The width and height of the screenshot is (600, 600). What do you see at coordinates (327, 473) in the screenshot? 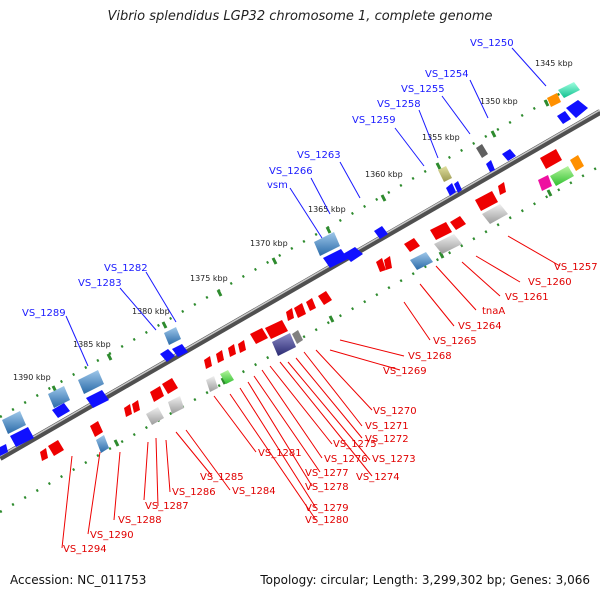
I see `gene-label: VS_1277` at bounding box center [327, 473].